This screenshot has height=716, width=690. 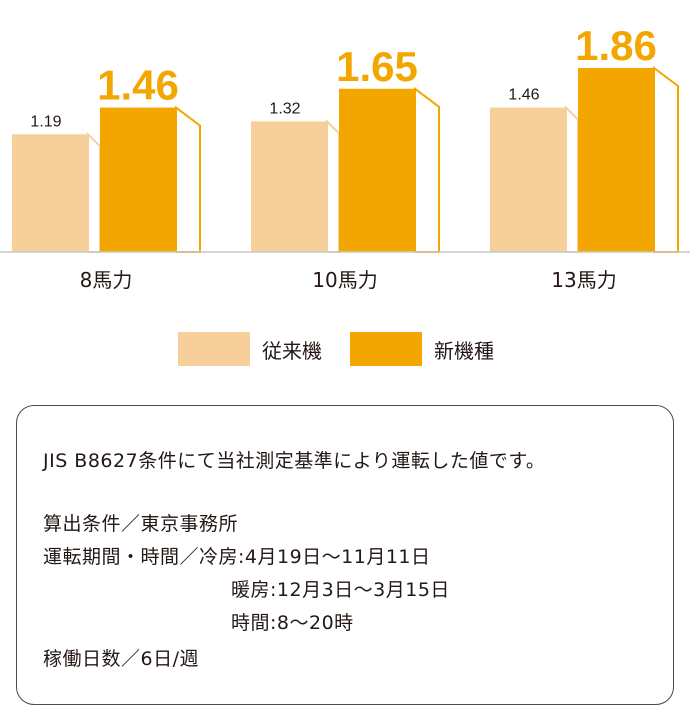 What do you see at coordinates (284, 108) in the screenshot?
I see `value-label-old-model-1: 1.32` at bounding box center [284, 108].